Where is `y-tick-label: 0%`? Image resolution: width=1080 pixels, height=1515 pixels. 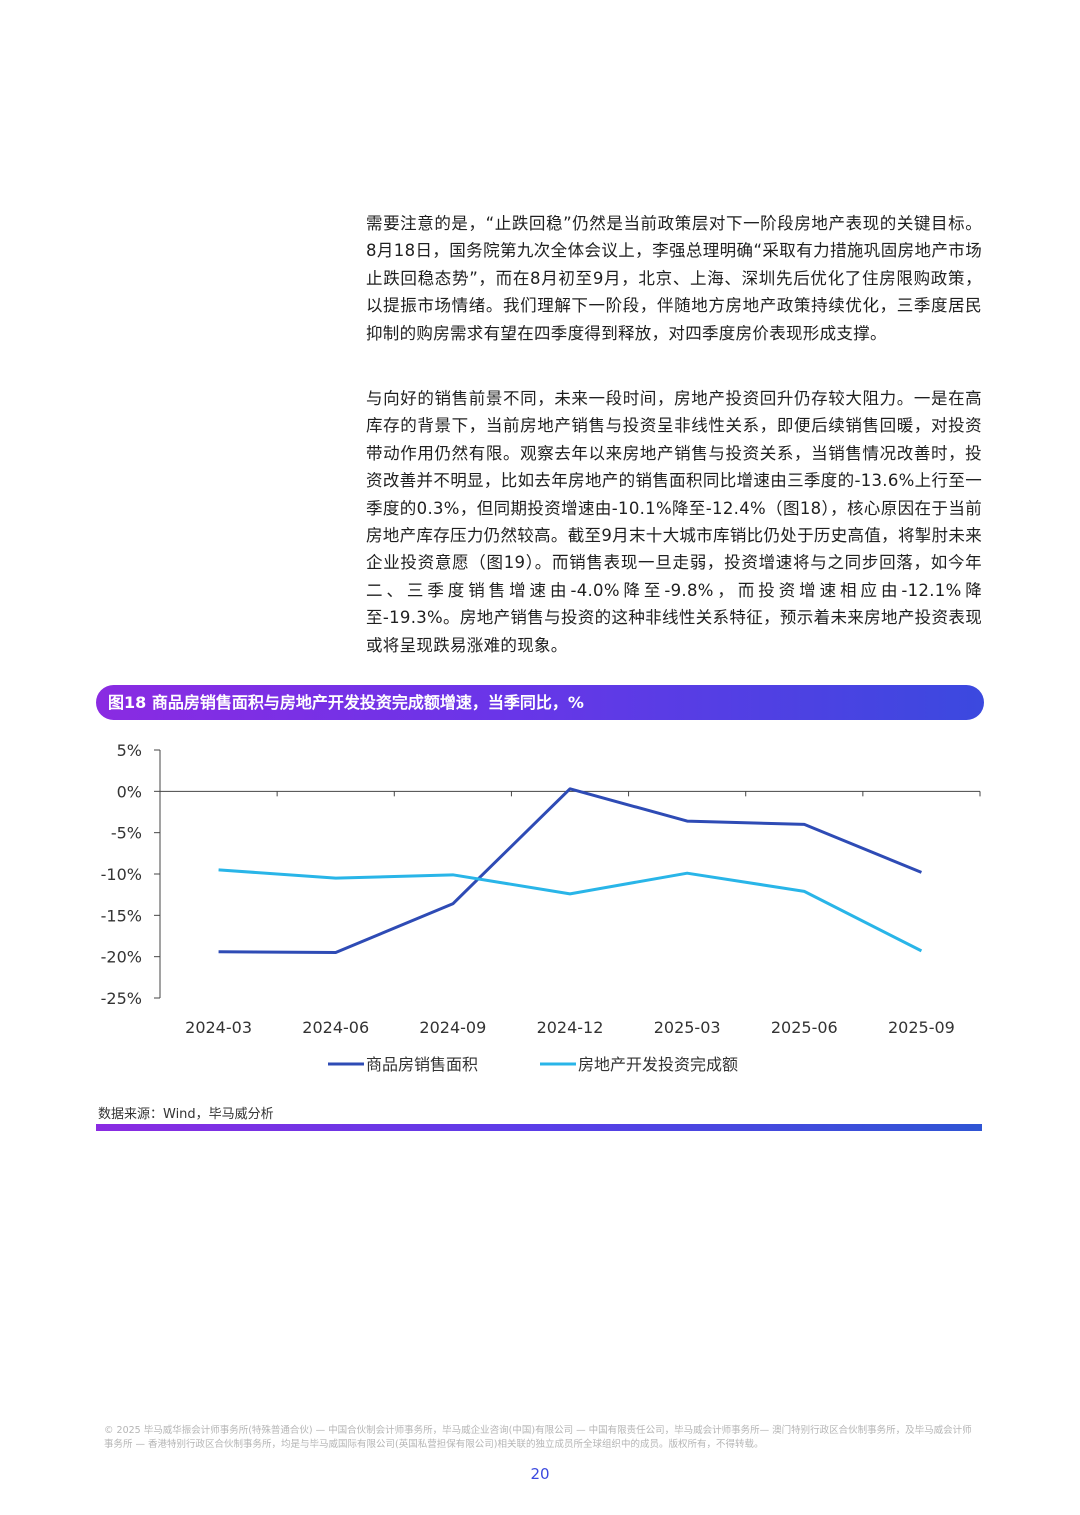 y-tick-label: 0% is located at coordinates (129, 791).